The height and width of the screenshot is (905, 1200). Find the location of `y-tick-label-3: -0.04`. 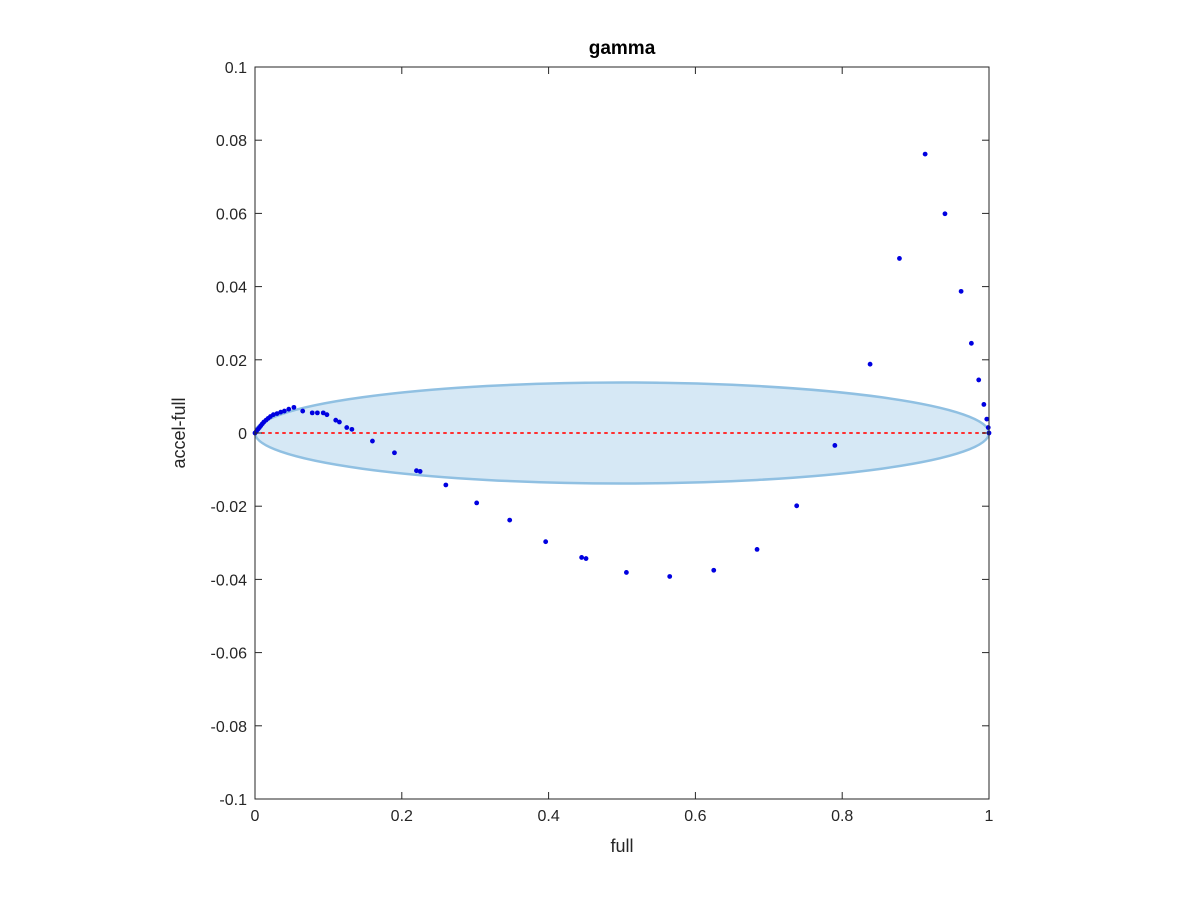

y-tick-label-3: -0.04 is located at coordinates (229, 580).